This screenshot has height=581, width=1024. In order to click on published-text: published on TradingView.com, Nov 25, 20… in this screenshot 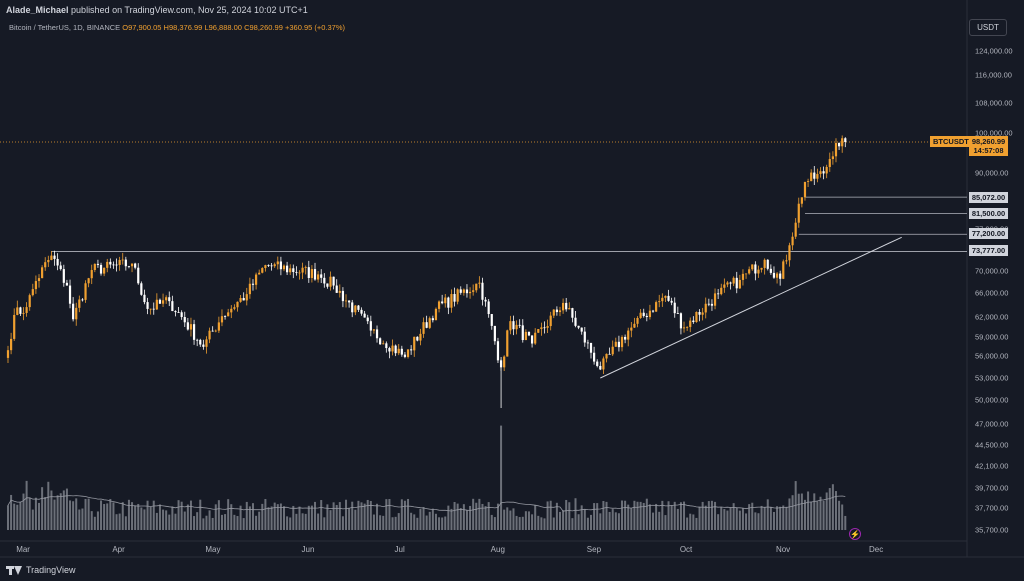, I will do `click(189, 10)`.